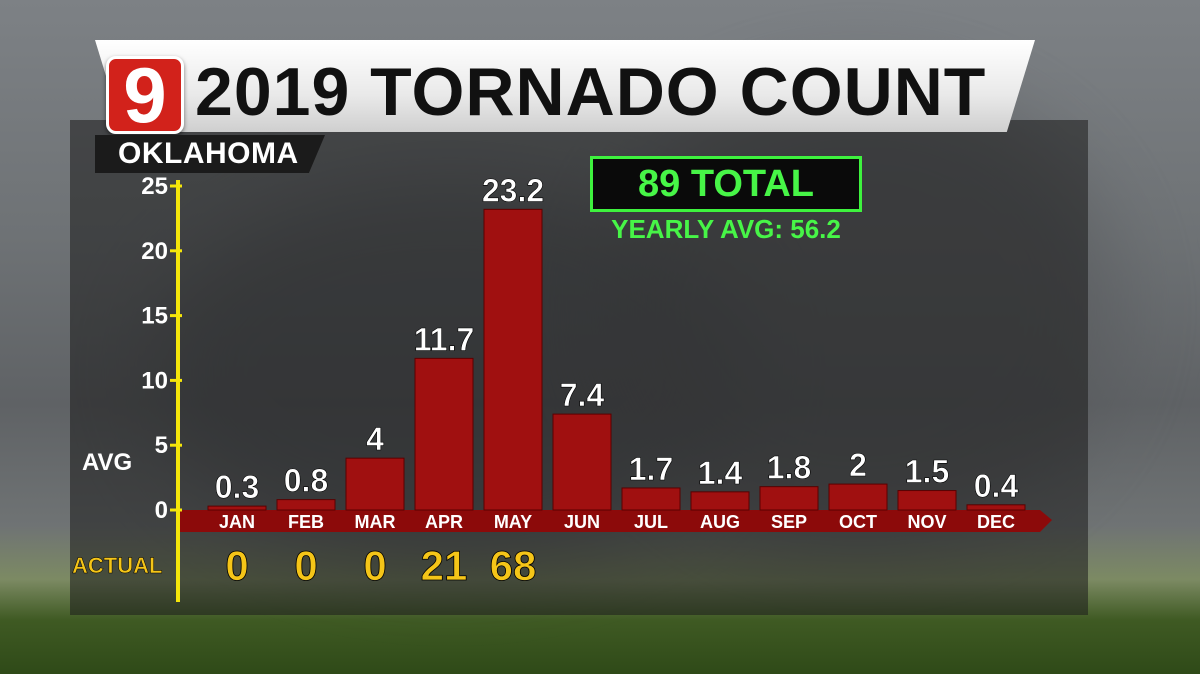 Image resolution: width=1200 pixels, height=674 pixels. Describe the element at coordinates (375, 439) in the screenshot. I see `value-label-mar: 4` at that location.